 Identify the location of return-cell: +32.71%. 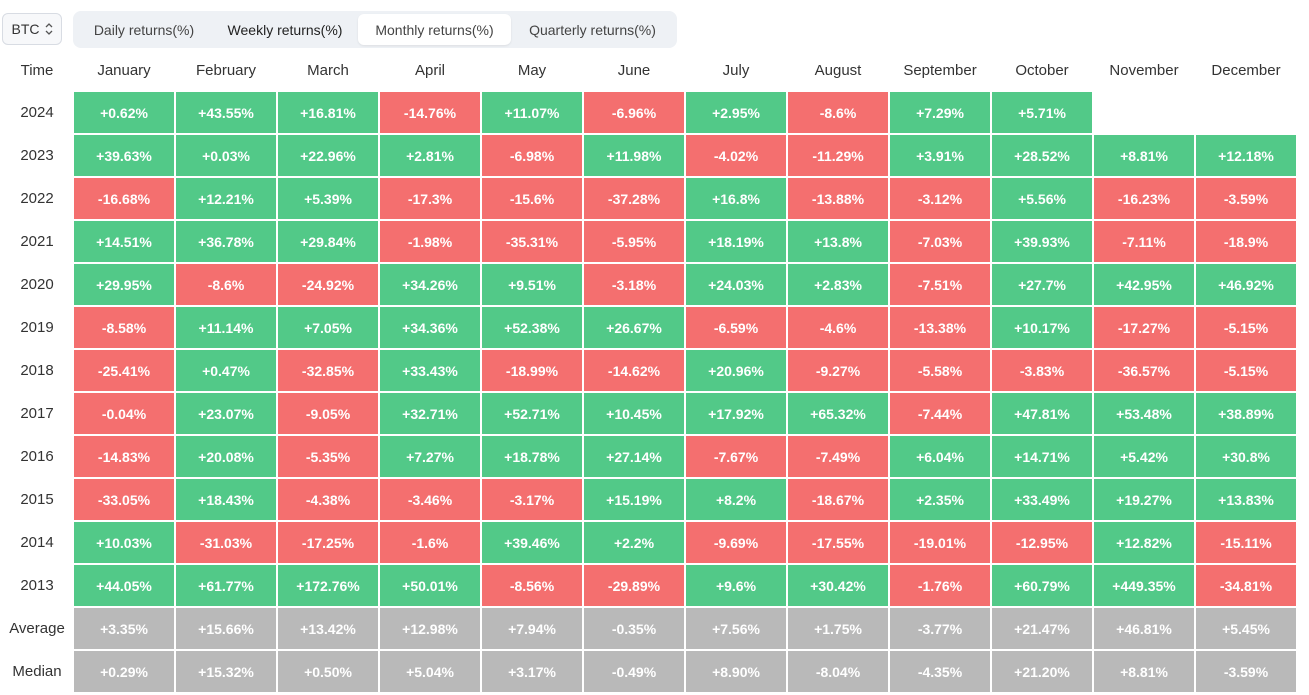
(430, 413).